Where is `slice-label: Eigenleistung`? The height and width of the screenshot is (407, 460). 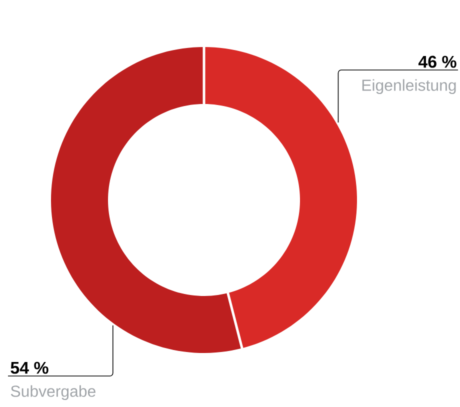
slice-label: Eigenleistung is located at coordinates (409, 86).